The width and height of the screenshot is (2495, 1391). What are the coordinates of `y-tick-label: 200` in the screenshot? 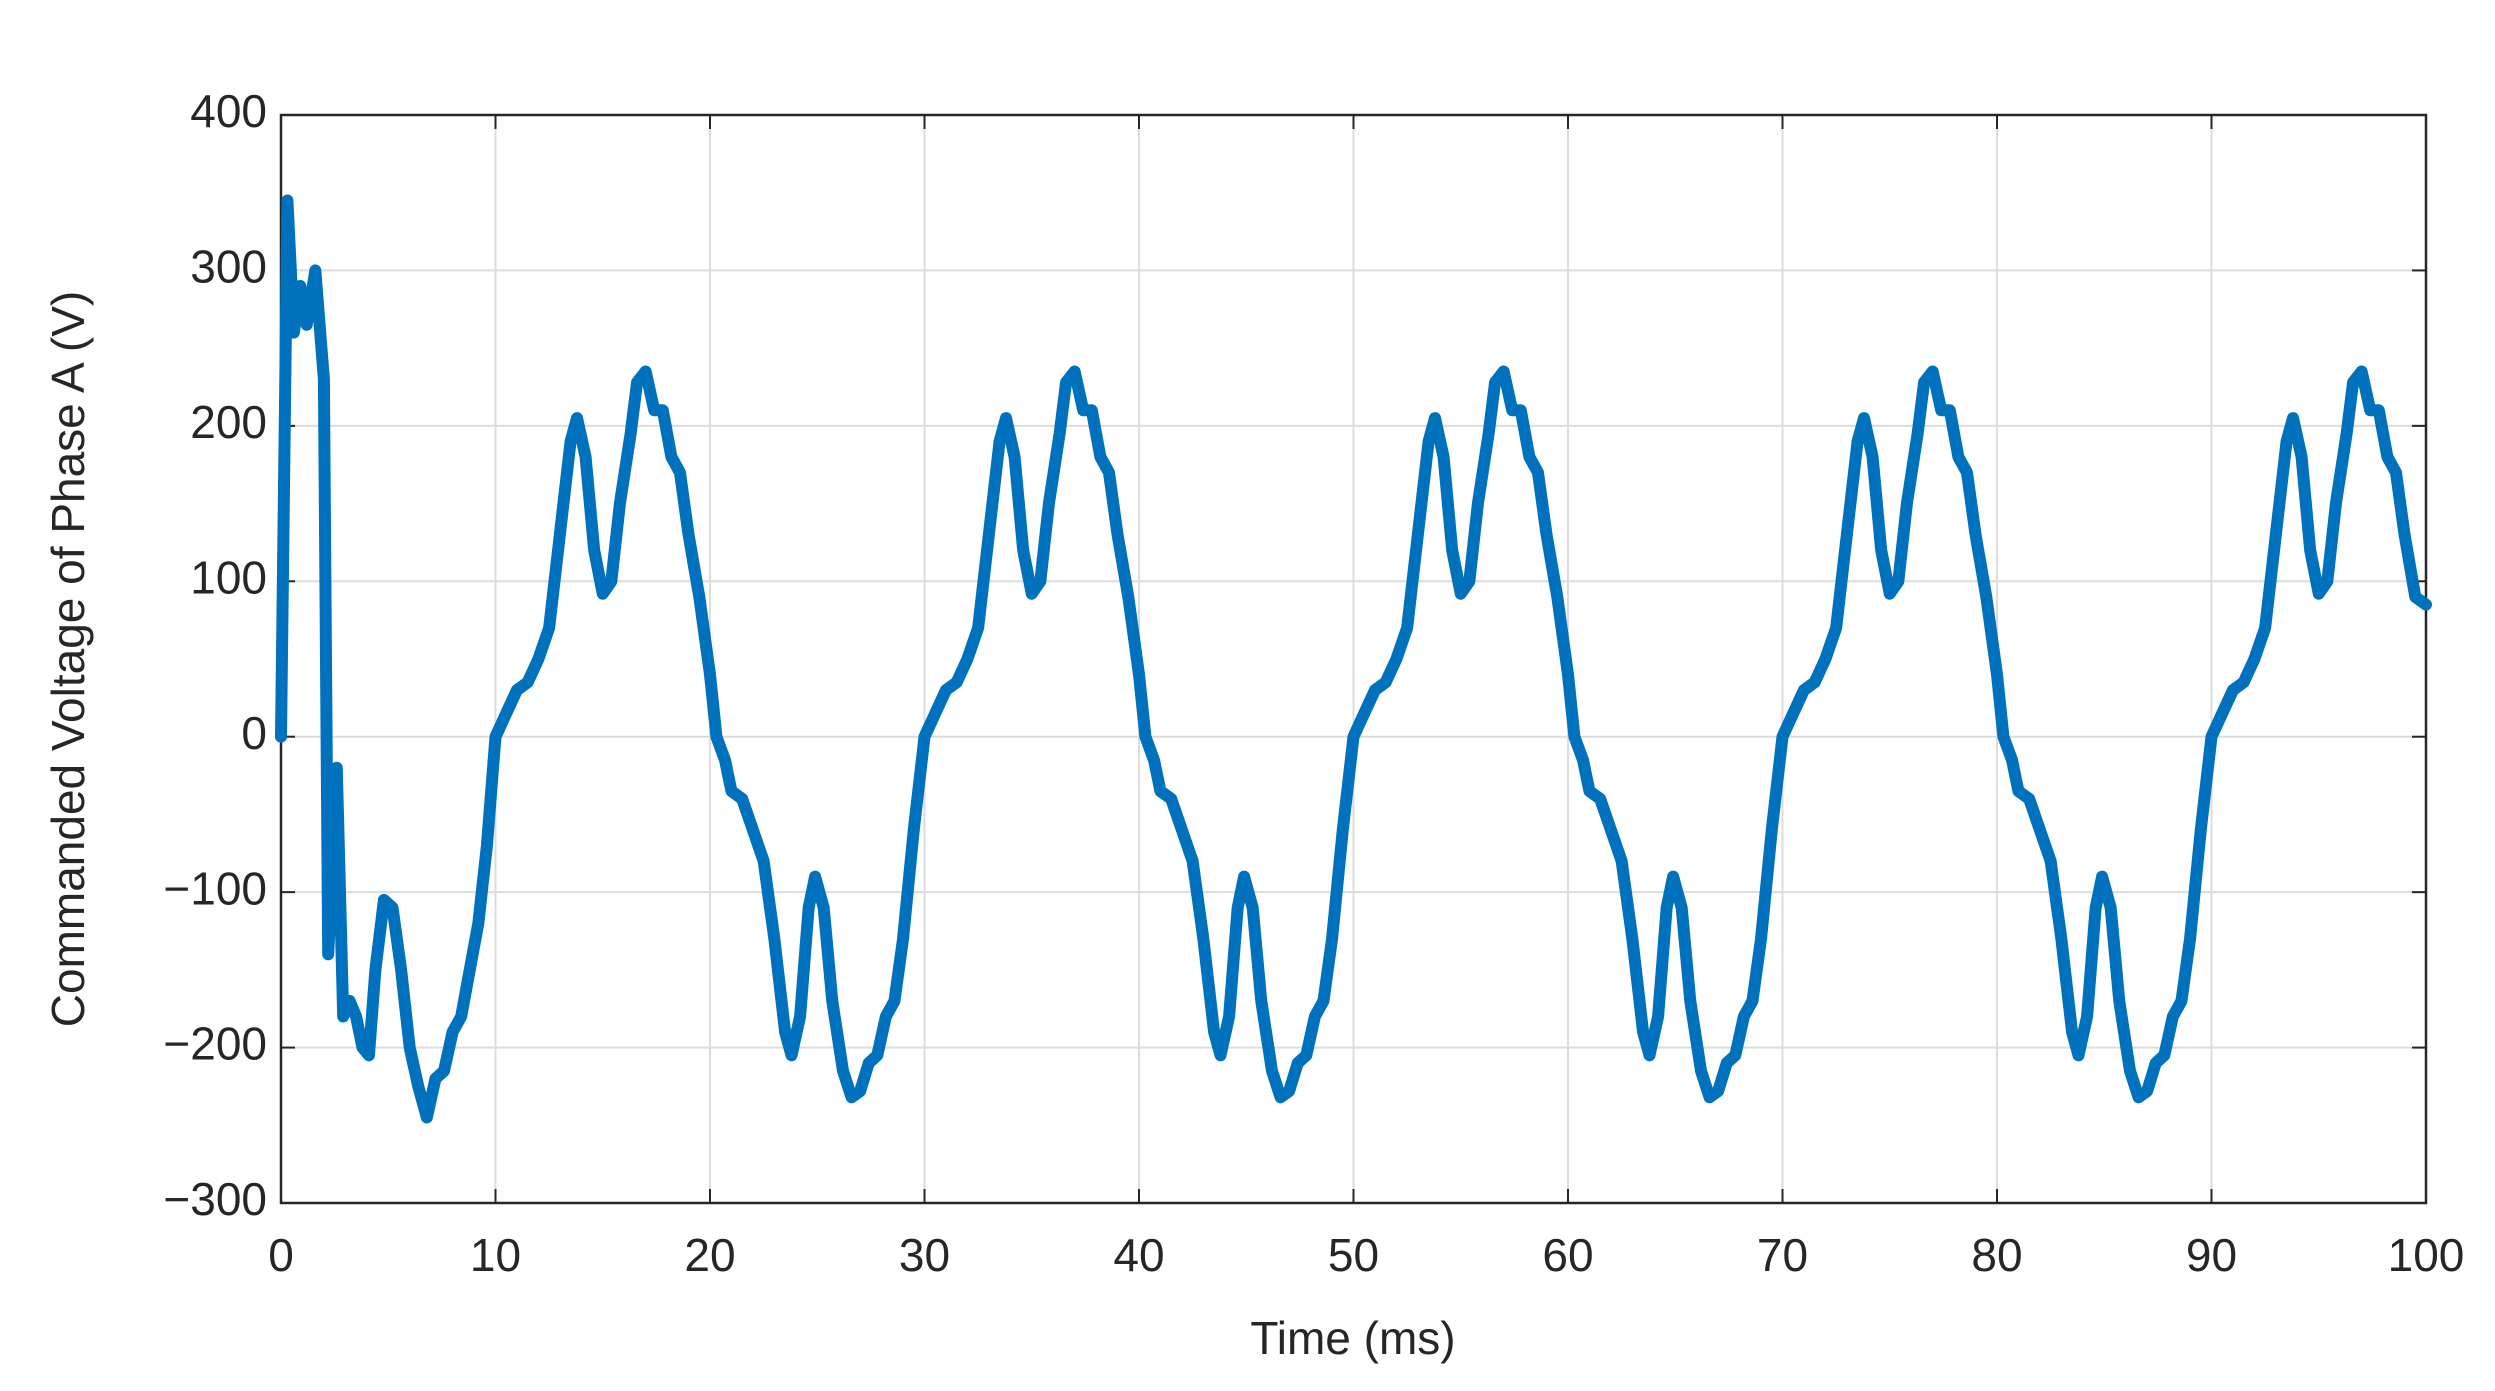 It's located at (228, 422).